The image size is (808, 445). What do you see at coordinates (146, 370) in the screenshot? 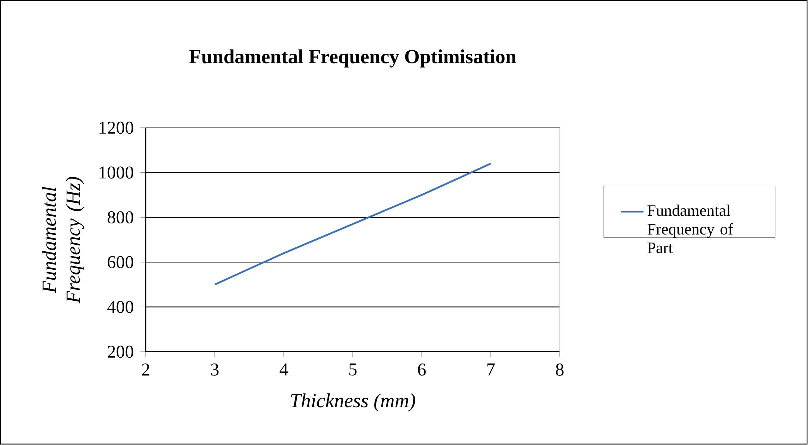
I see `x-tick-label: 2` at bounding box center [146, 370].